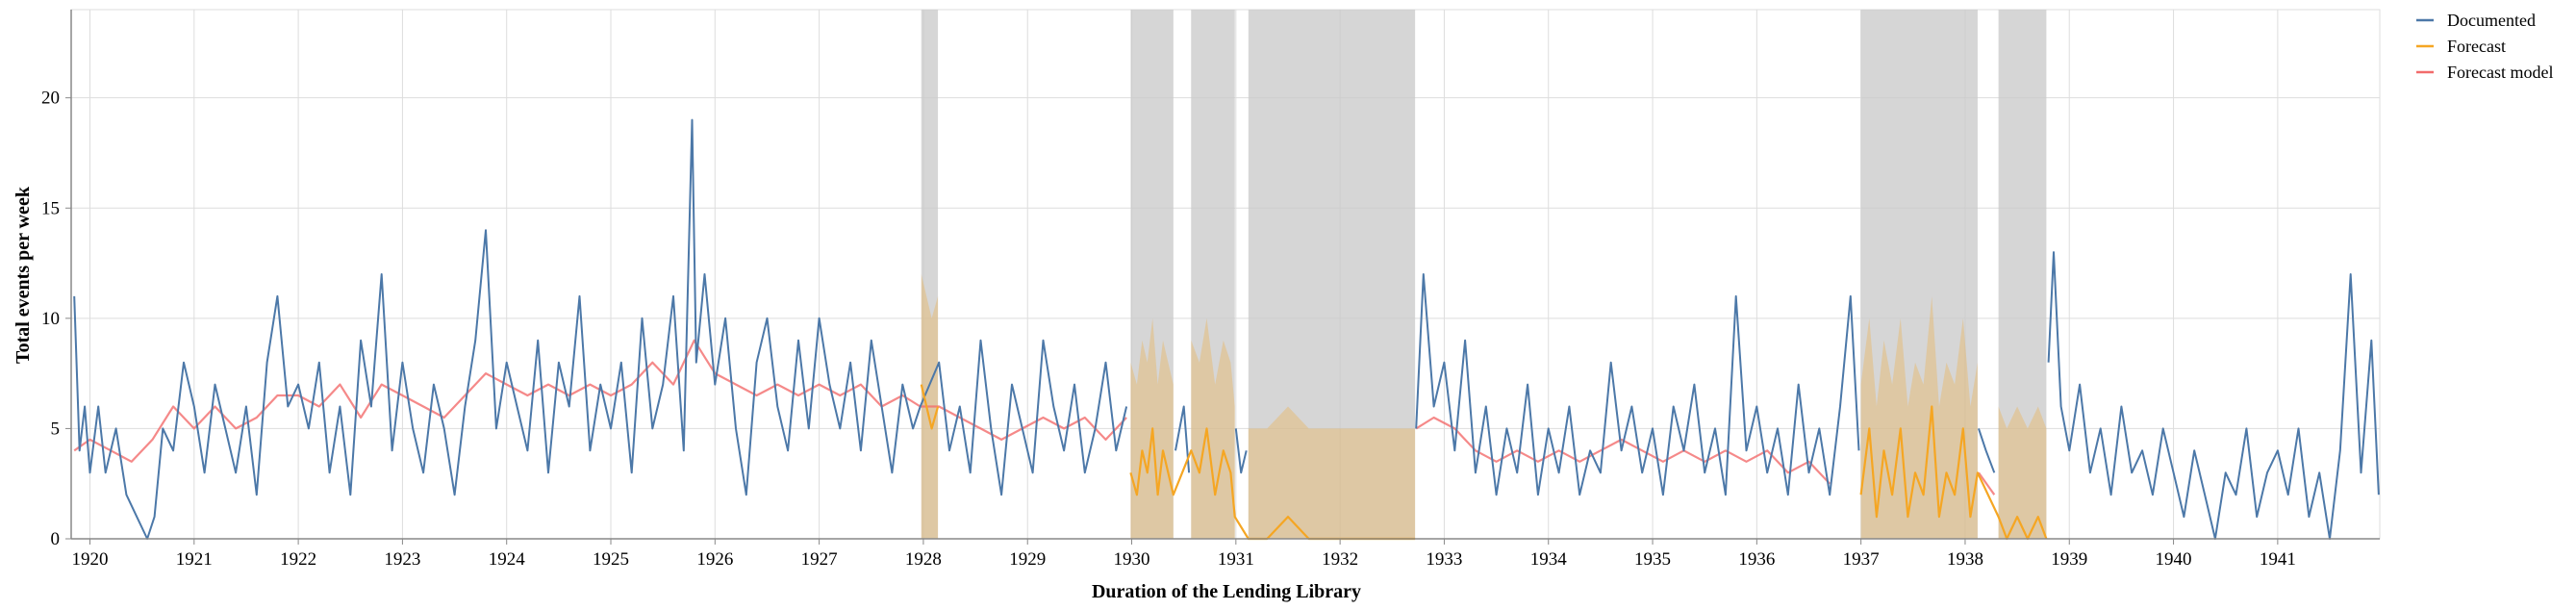 The height and width of the screenshot is (610, 2576). Describe the element at coordinates (51, 208) in the screenshot. I see `y-tick-label: 15` at that location.